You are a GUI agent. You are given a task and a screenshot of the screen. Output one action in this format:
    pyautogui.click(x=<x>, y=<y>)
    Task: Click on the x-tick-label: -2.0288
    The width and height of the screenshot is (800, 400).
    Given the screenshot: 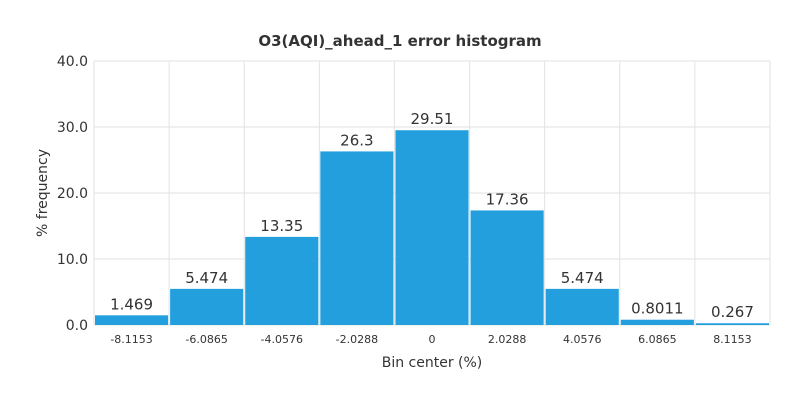 What is the action you would take?
    pyautogui.click(x=357, y=339)
    